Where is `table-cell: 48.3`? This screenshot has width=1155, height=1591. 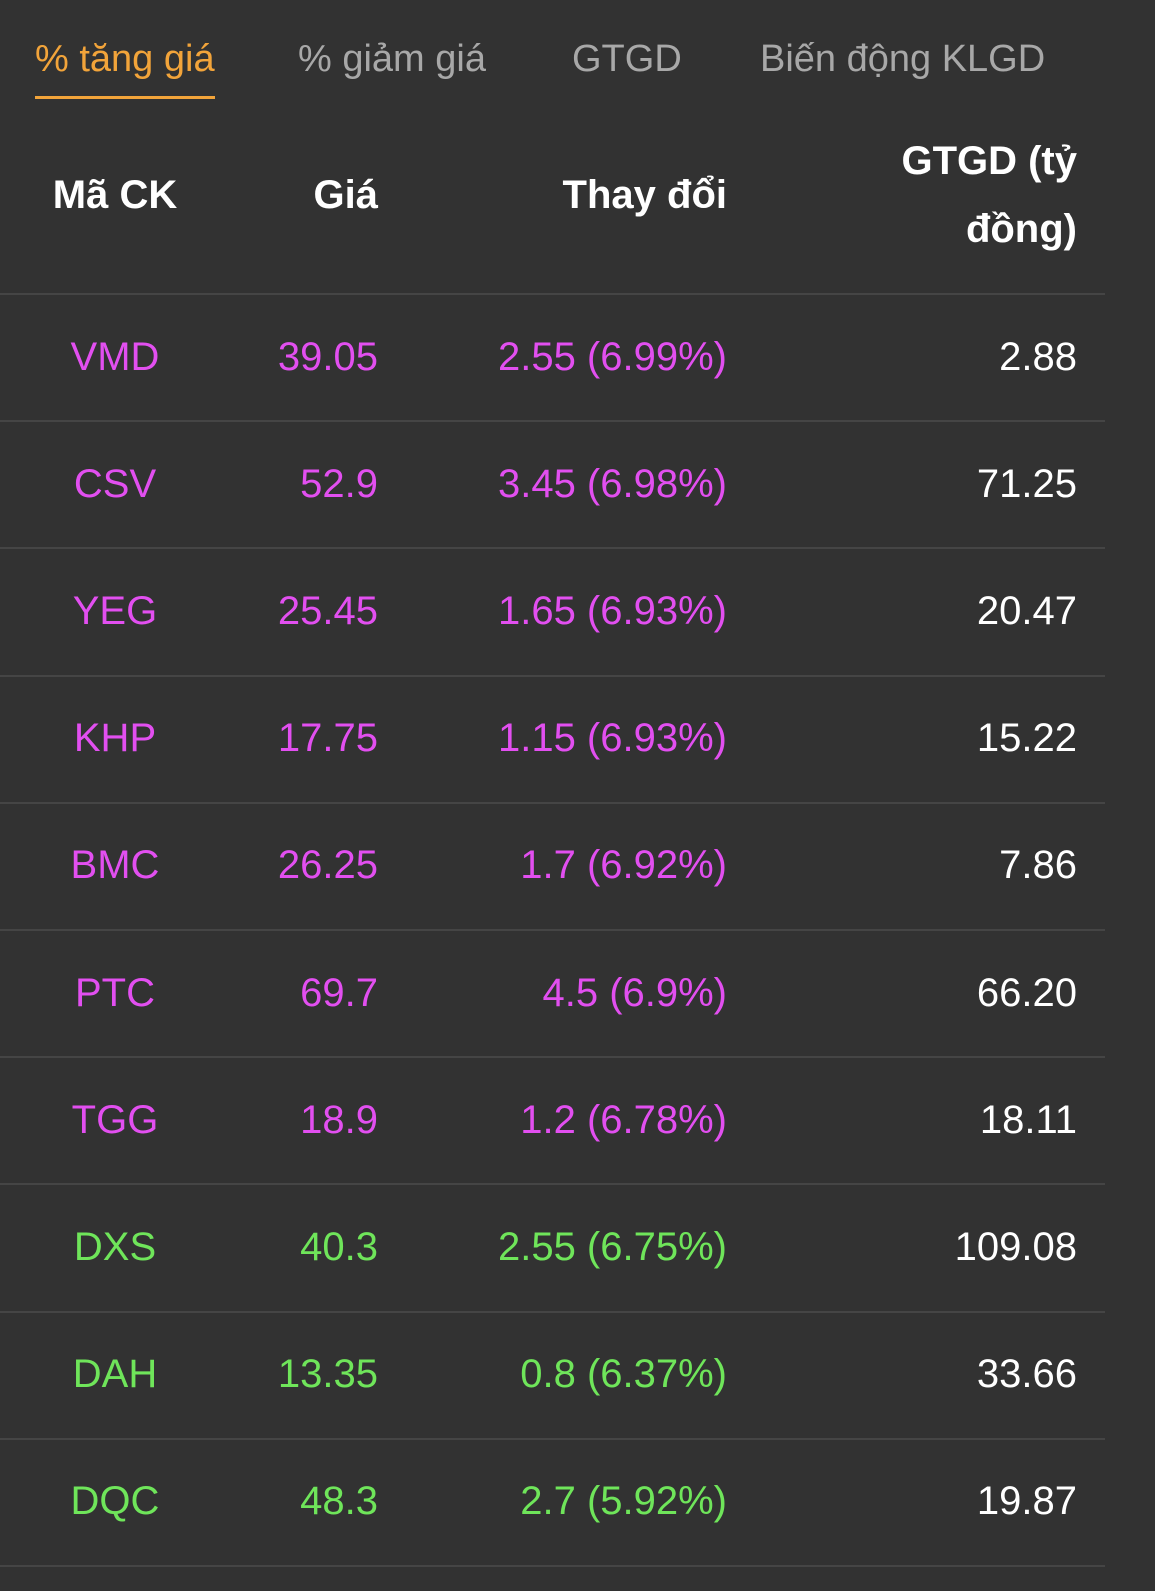 table-cell: 48.3 is located at coordinates (339, 1501).